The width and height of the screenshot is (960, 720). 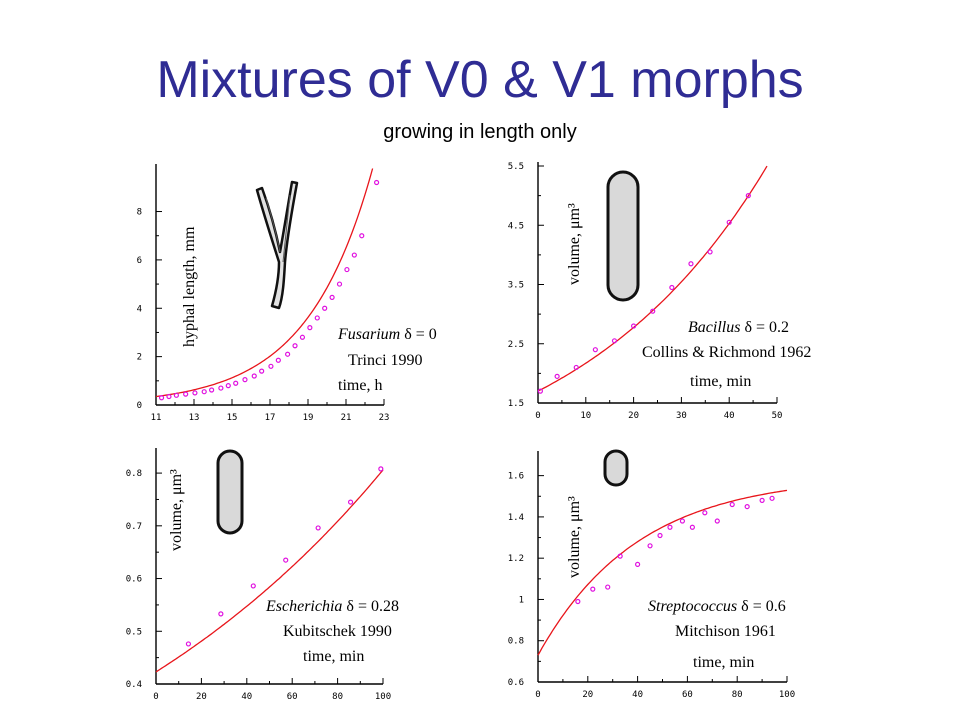 I want to click on fusarium-x-tick-label: 21, so click(x=346, y=418).